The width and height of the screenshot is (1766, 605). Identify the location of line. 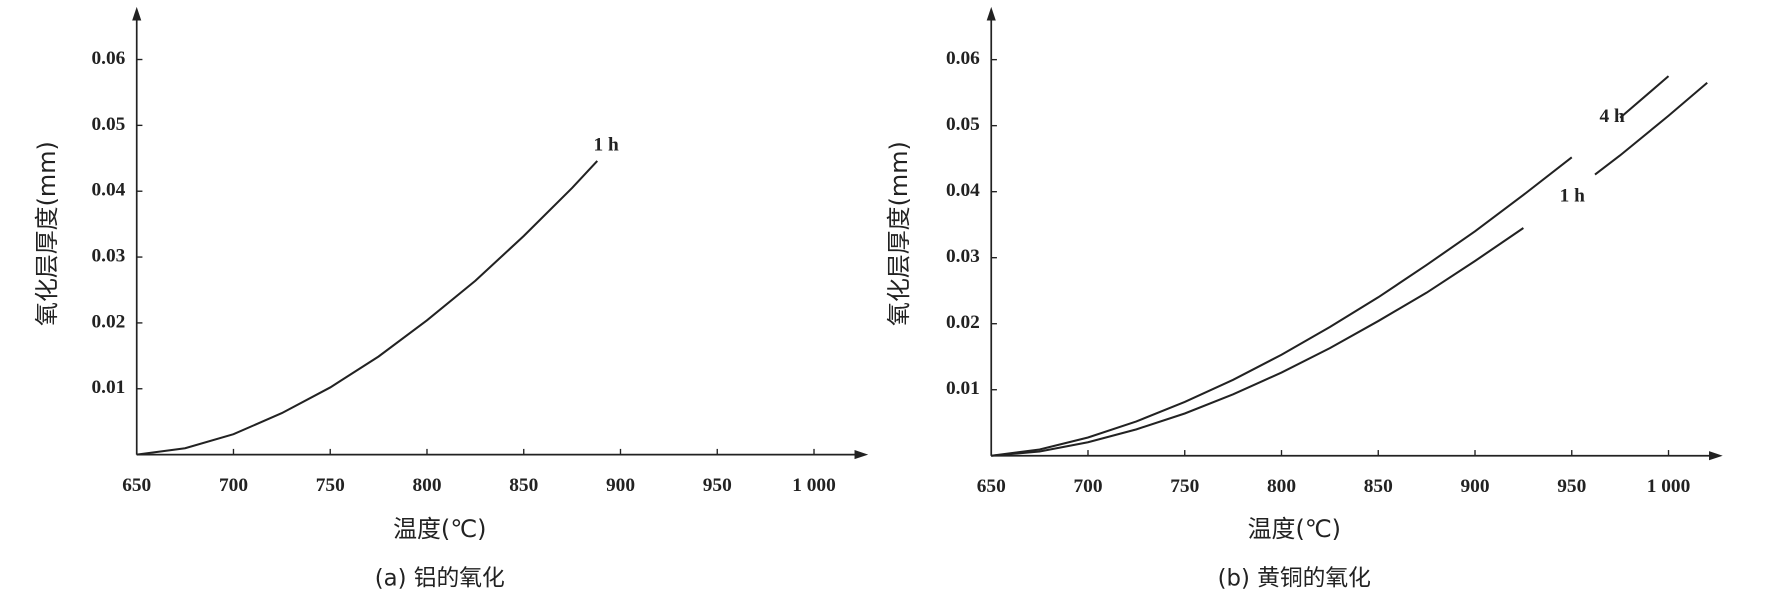
(367, 308).